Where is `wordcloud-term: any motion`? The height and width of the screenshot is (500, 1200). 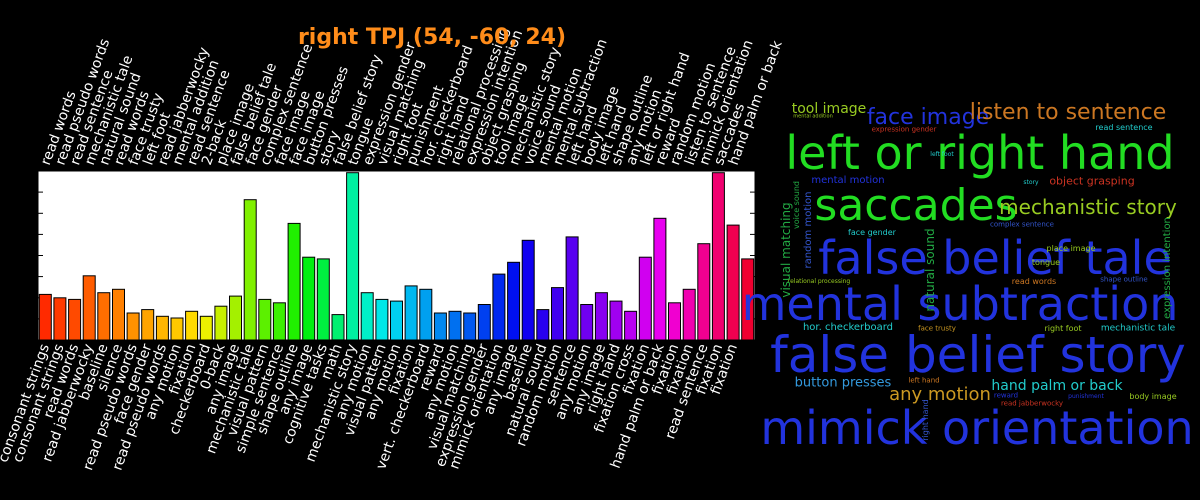
wordcloud-term: any motion is located at coordinates (940, 394).